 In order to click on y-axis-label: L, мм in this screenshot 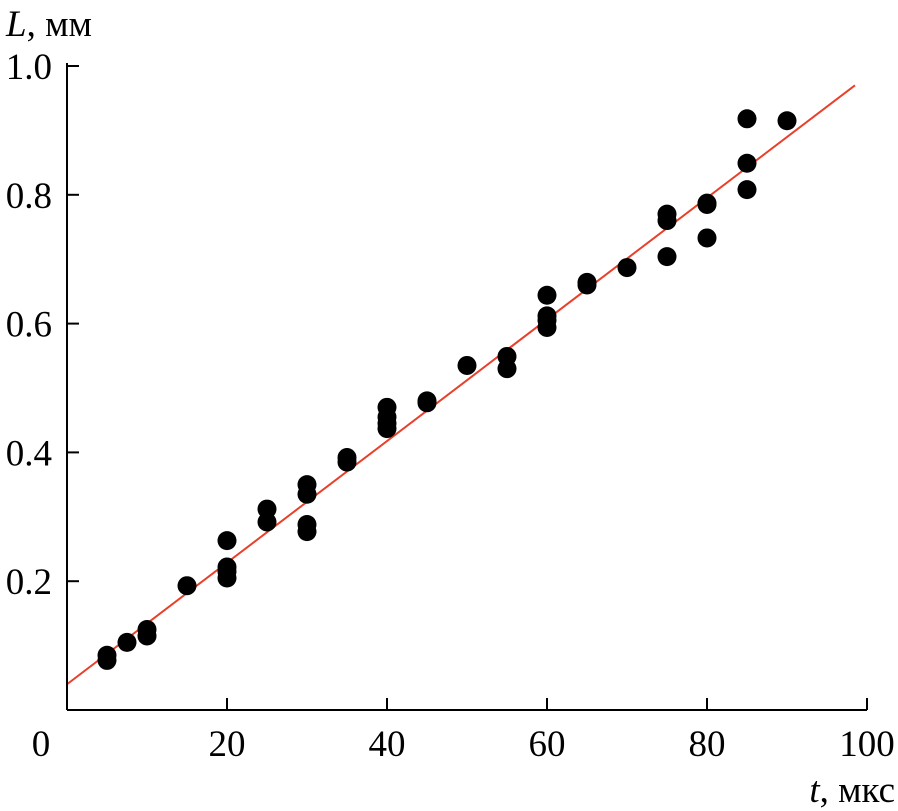, I will do `click(48, 24)`.